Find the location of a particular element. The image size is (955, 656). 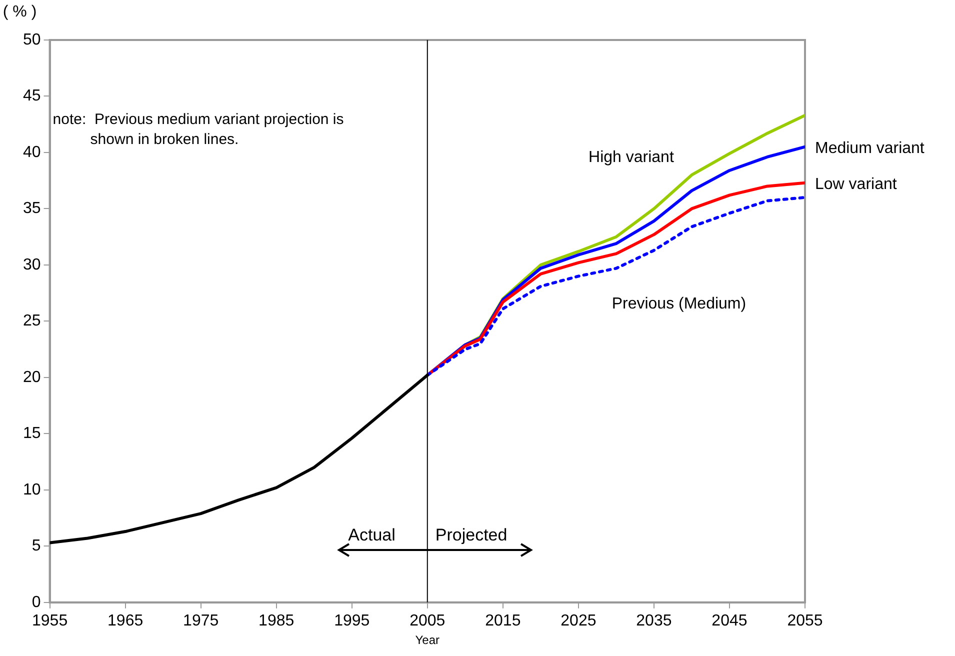

x-tick-label: 1985 is located at coordinates (276, 621).